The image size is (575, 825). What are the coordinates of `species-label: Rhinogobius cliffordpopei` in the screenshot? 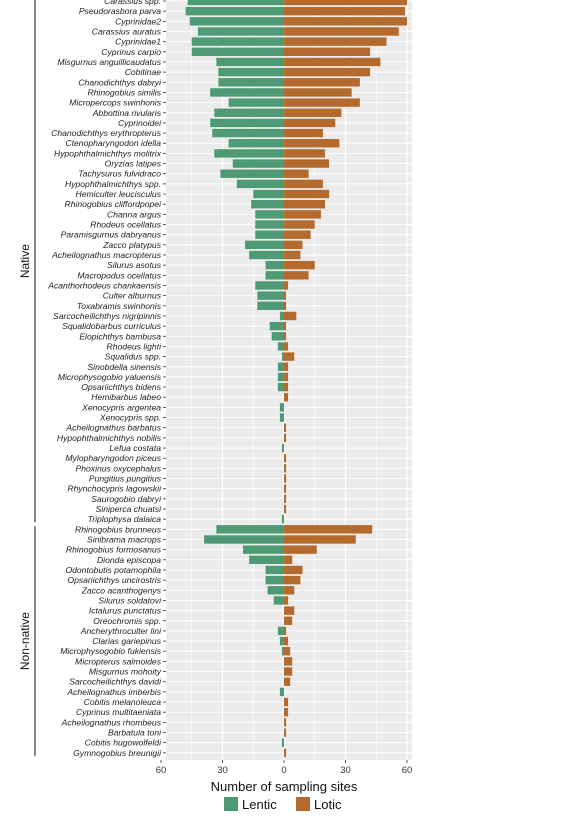 It's located at (113, 204).